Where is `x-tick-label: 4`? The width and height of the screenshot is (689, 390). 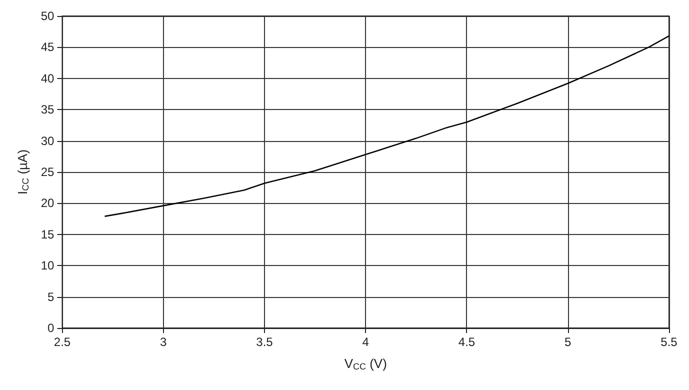 x-tick-label: 4 is located at coordinates (366, 342).